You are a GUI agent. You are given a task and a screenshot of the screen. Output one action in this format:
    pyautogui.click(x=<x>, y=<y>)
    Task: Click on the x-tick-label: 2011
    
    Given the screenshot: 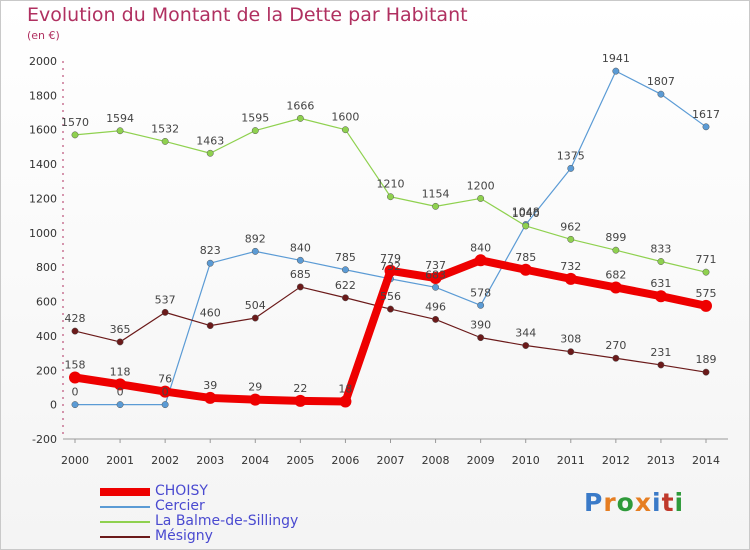 What is the action you would take?
    pyautogui.click(x=571, y=460)
    